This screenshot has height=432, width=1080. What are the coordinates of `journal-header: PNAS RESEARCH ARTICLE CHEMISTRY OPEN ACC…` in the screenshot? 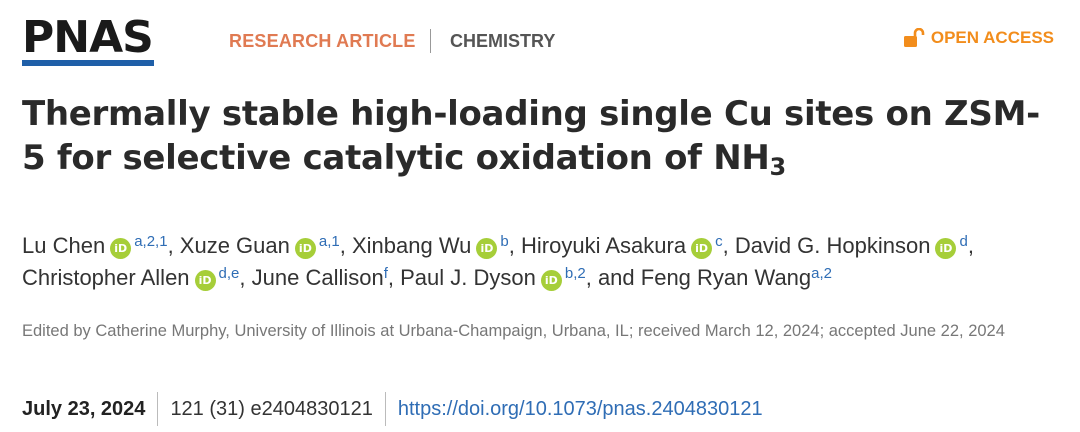 It's located at (540, 44).